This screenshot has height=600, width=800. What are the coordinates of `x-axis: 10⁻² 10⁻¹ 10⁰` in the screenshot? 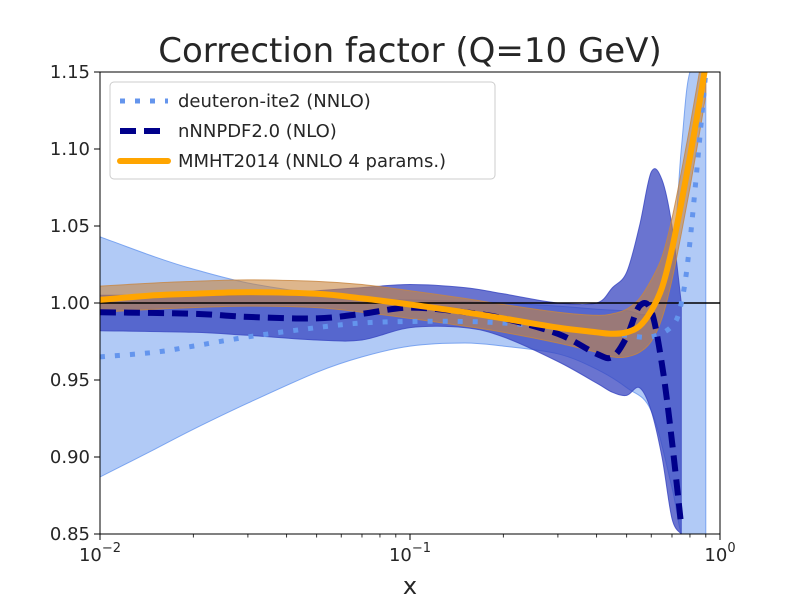 It's located at (407, 550).